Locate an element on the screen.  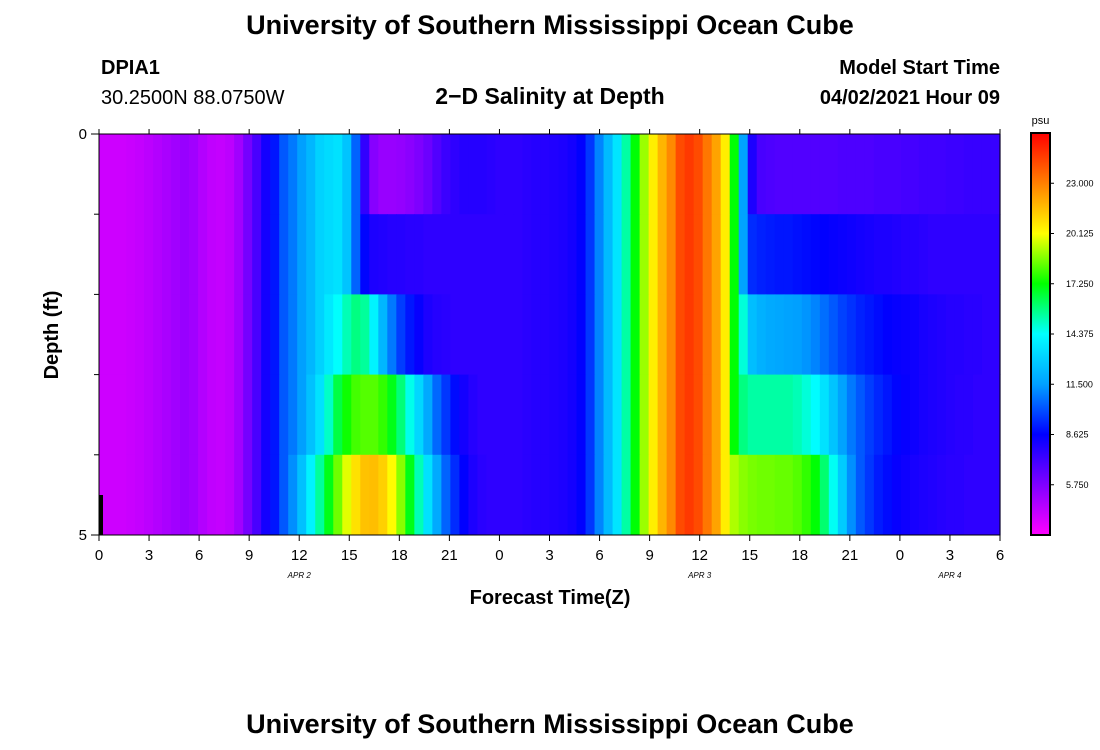
model-start-label: Model Start Time is located at coordinates (919, 68).